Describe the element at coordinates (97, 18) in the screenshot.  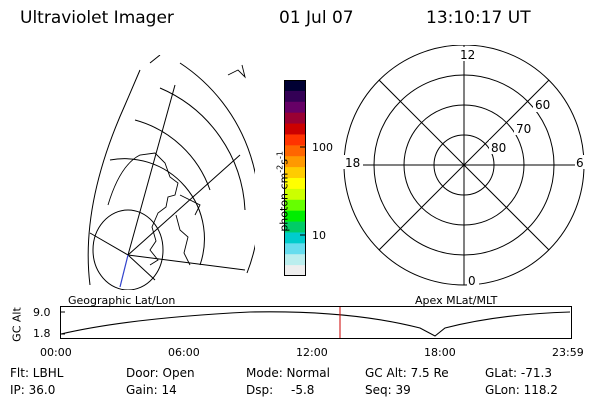
I see `instrument-title: Ultraviolet Imager` at that location.